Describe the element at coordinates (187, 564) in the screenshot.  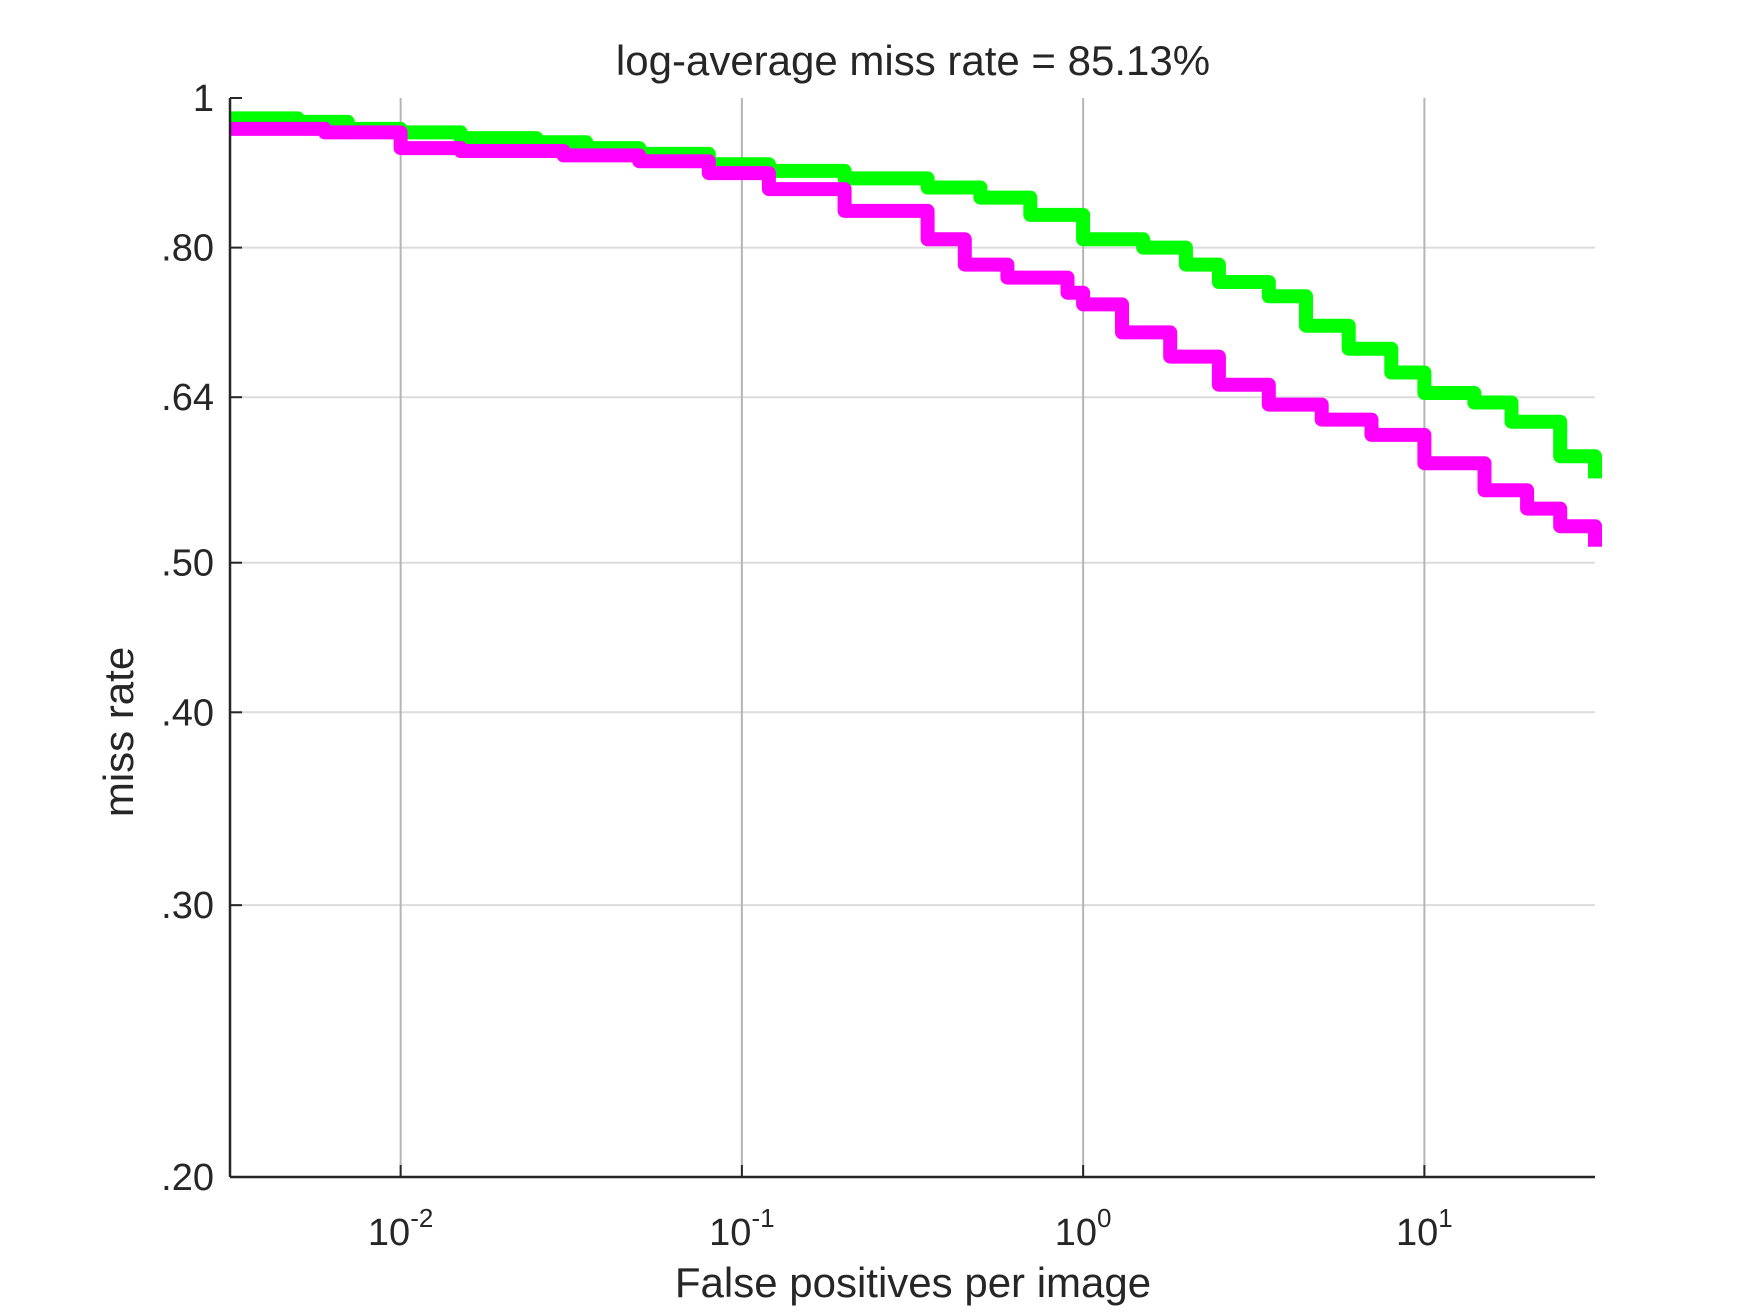
I see `y-tick-label: .50` at that location.